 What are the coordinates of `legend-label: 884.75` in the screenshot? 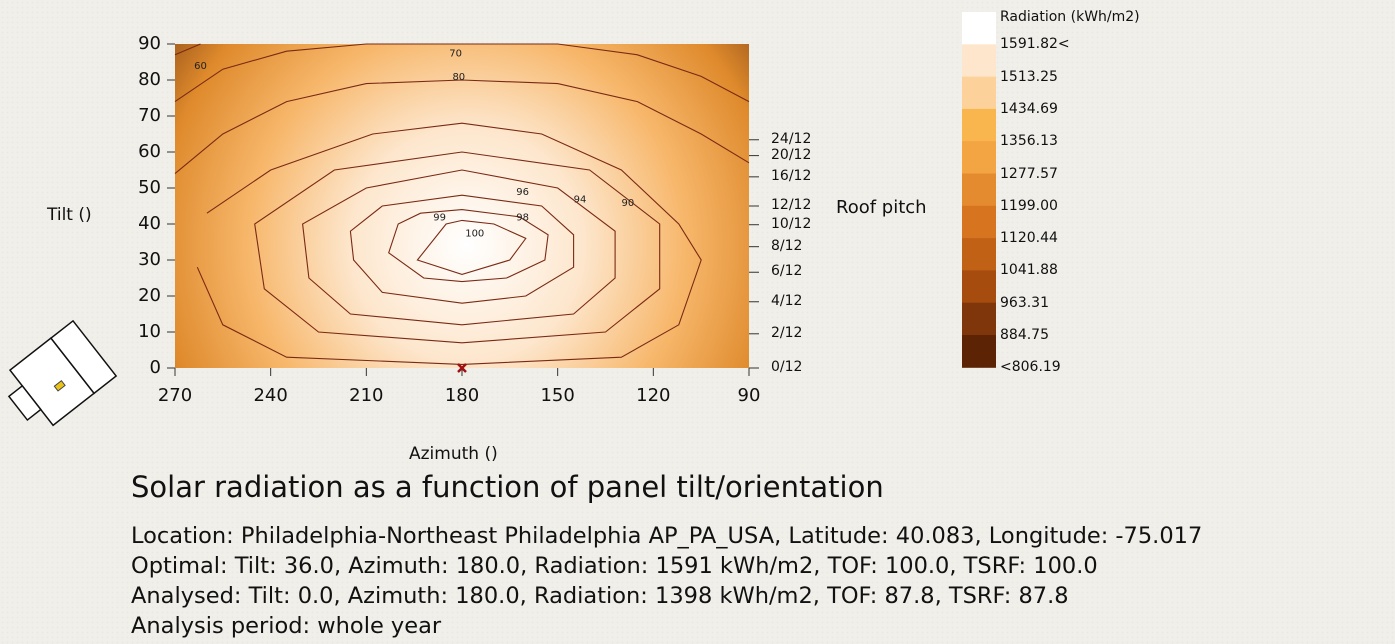 It's located at (1024, 335).